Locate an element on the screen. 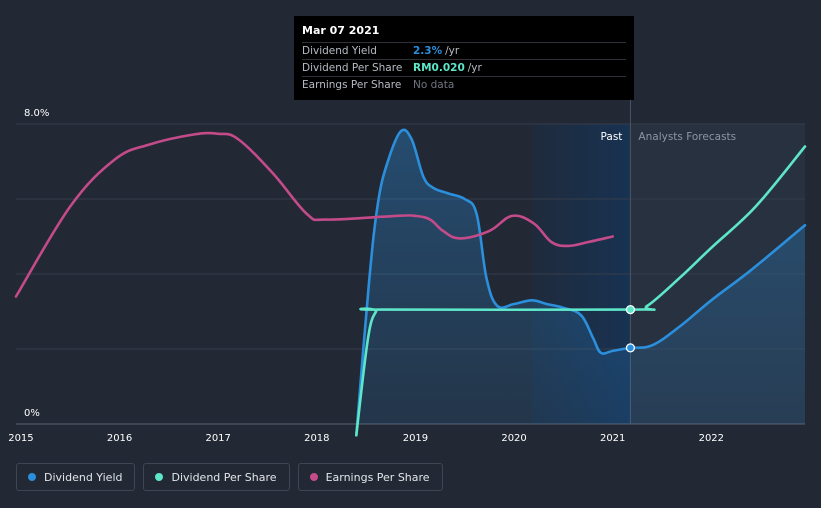 The width and height of the screenshot is (821, 508). series-marker-dividend-yield is located at coordinates (630, 348).